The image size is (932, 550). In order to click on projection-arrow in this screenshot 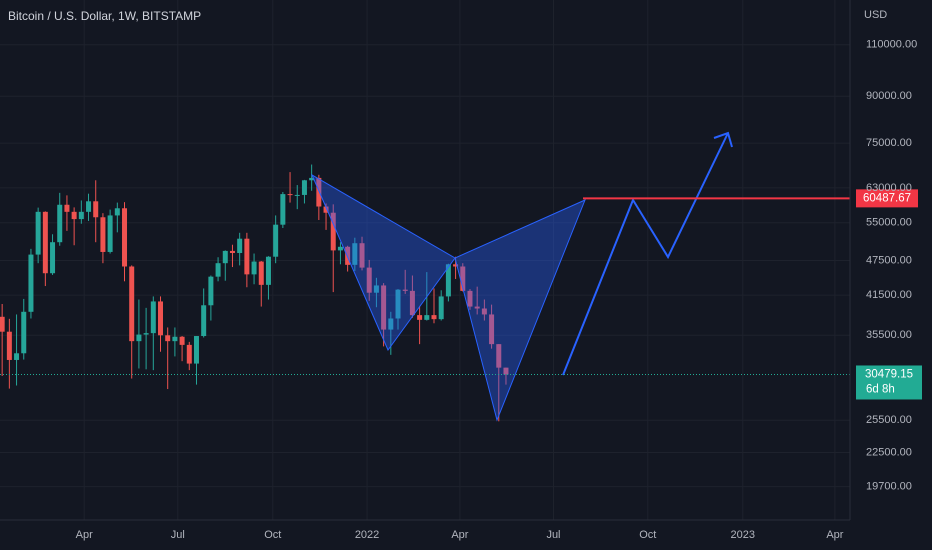, I will do `click(647, 253)`.